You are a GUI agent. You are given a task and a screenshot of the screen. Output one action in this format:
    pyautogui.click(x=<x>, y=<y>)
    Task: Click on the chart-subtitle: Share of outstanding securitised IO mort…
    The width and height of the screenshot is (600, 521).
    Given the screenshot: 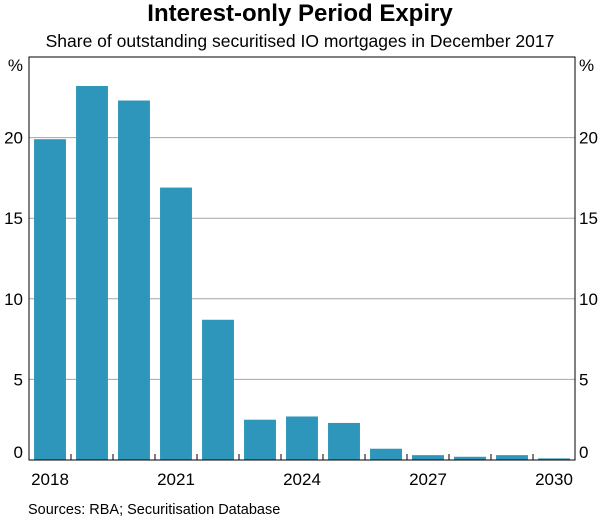 What is the action you would take?
    pyautogui.click(x=300, y=41)
    